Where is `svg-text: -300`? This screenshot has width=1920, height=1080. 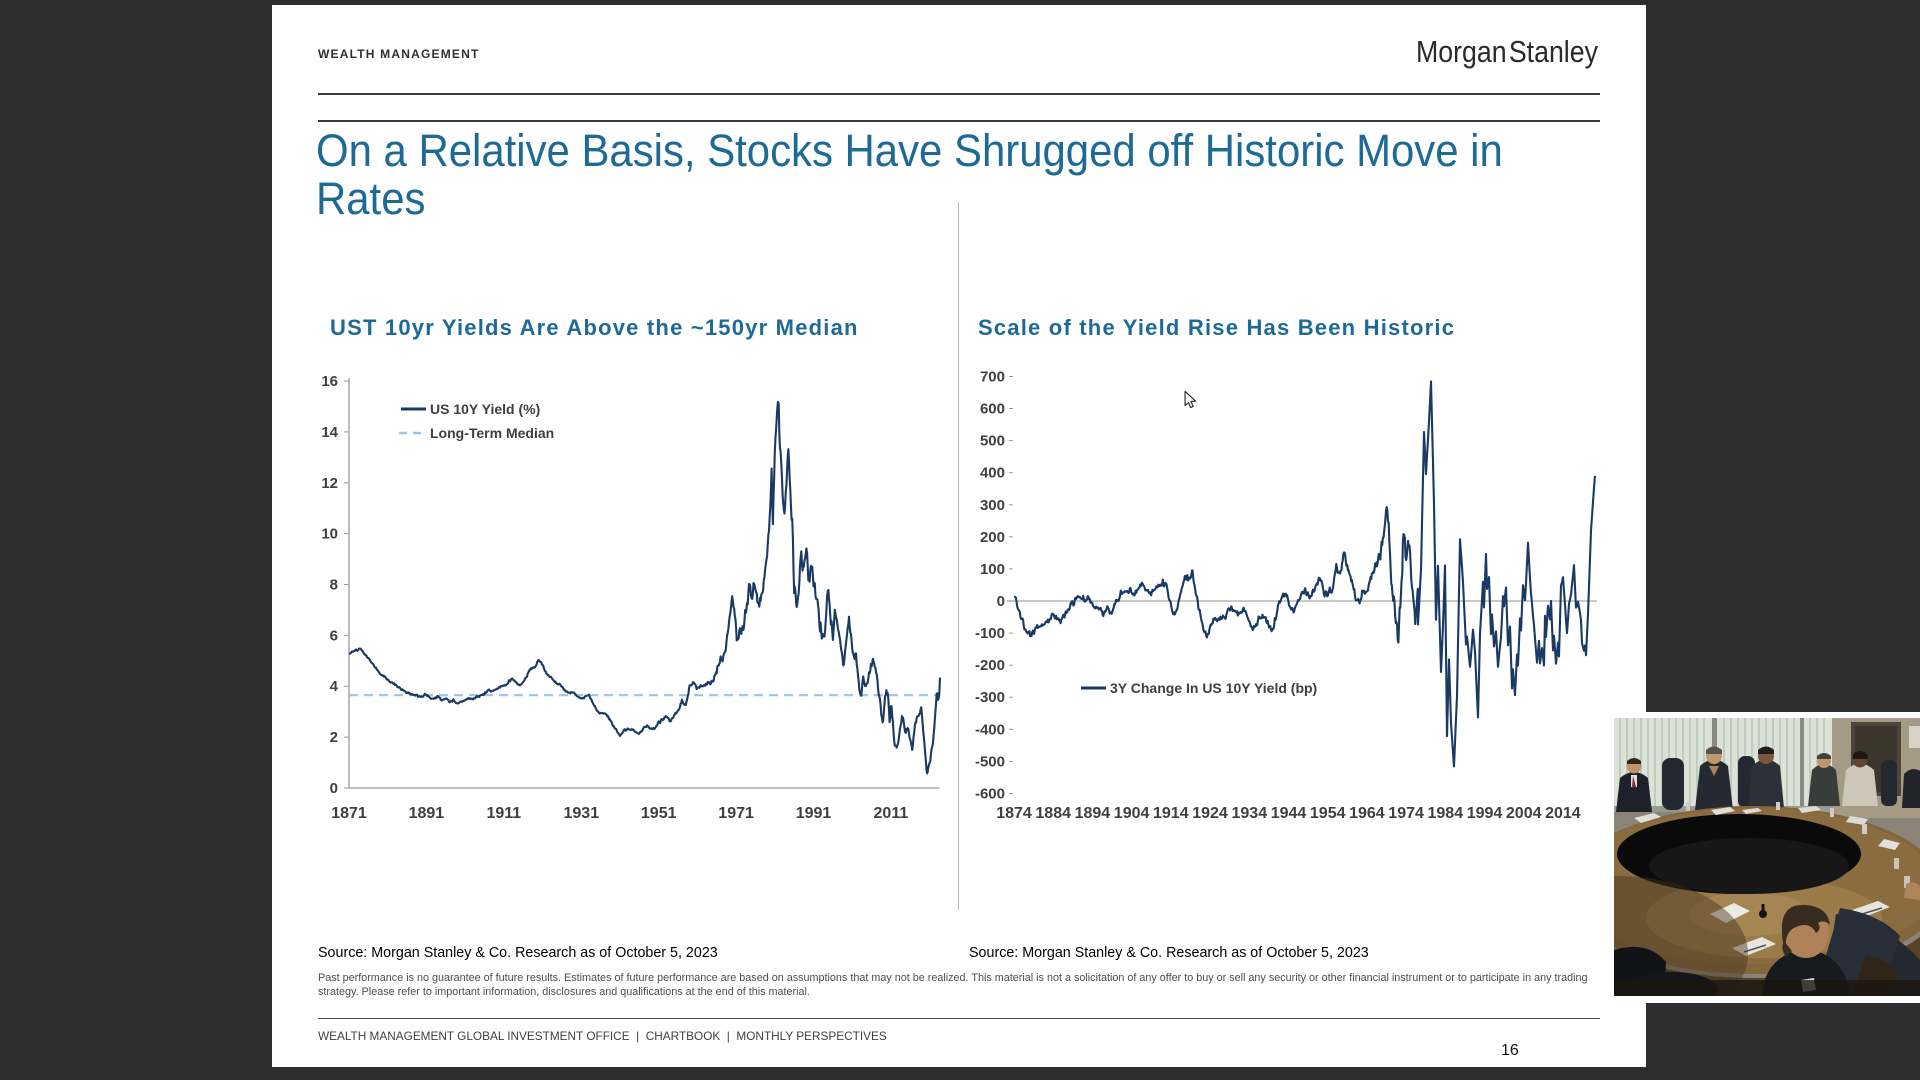 svg-text: -300 is located at coordinates (990, 697).